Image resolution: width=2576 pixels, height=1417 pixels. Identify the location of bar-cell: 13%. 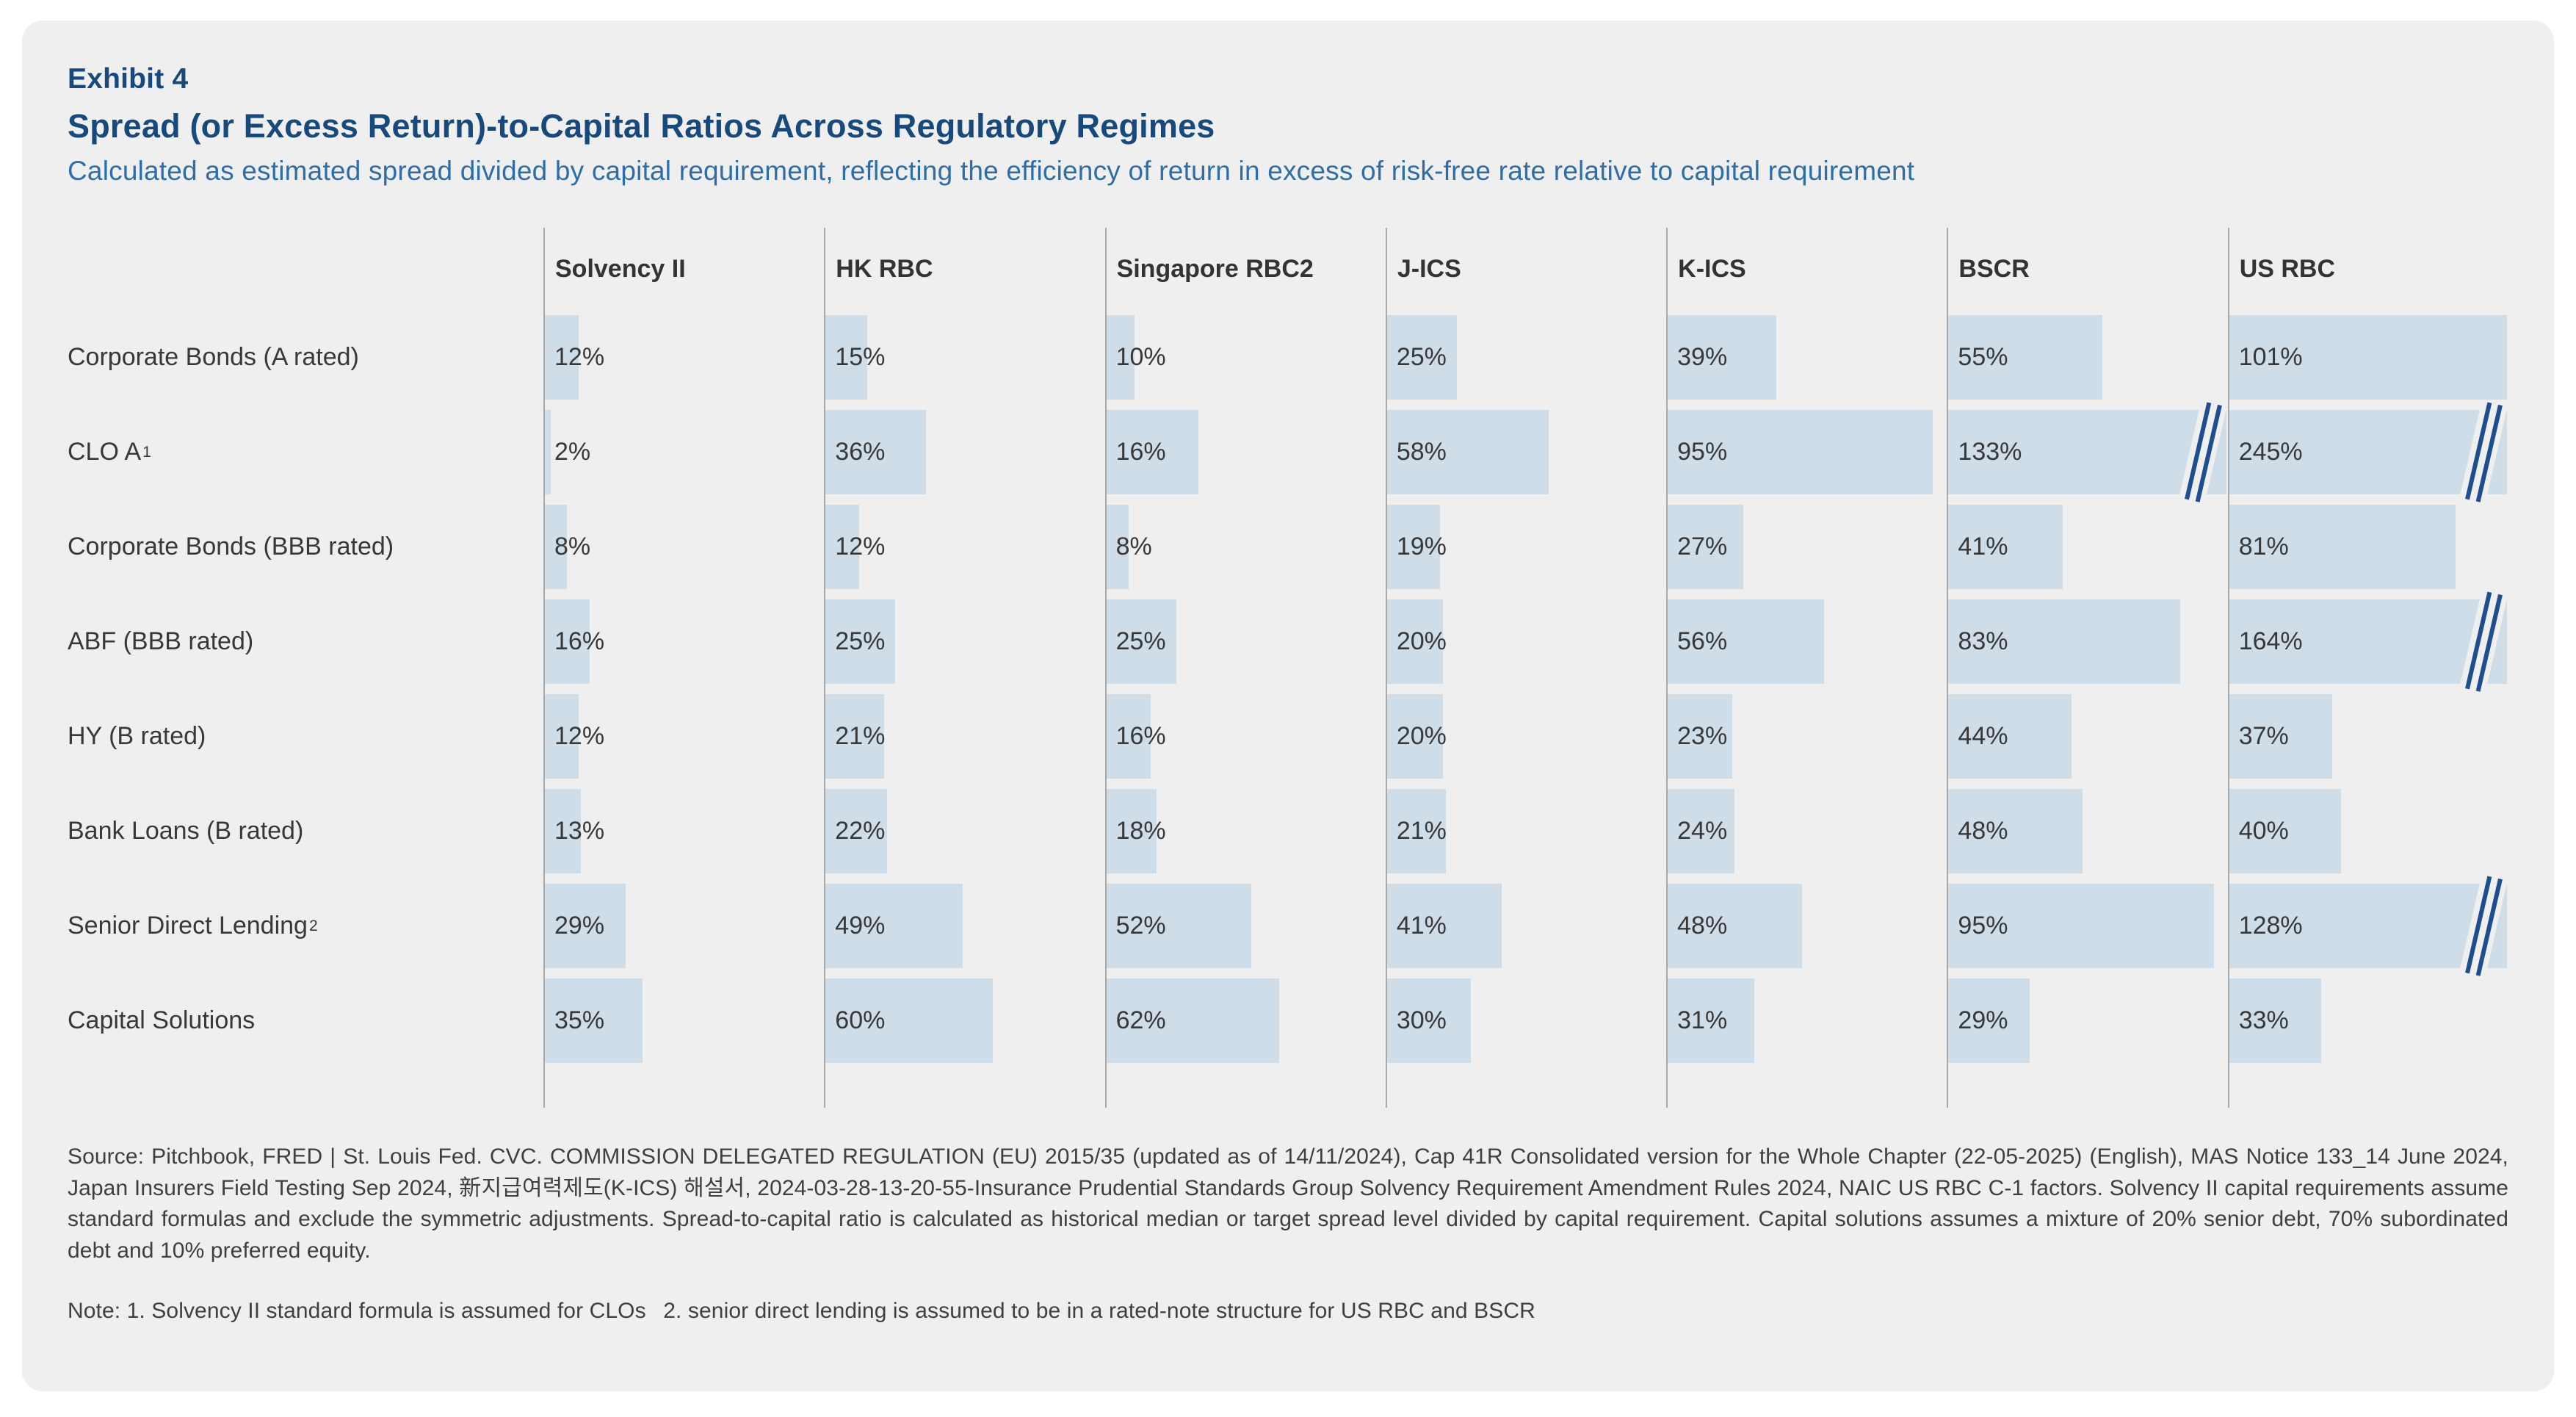
(683, 831).